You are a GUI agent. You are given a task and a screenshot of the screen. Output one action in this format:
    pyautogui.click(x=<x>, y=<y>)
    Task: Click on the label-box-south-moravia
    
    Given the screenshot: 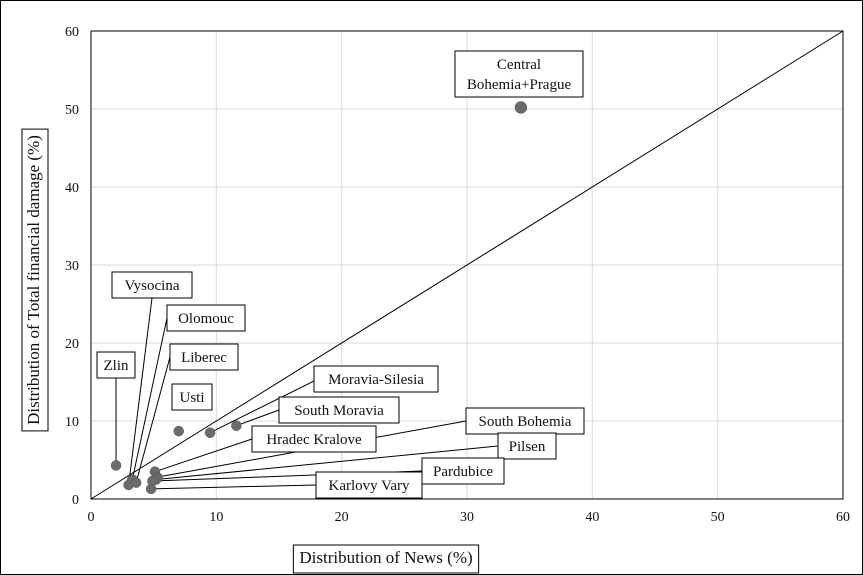 What is the action you would take?
    pyautogui.click(x=339, y=410)
    